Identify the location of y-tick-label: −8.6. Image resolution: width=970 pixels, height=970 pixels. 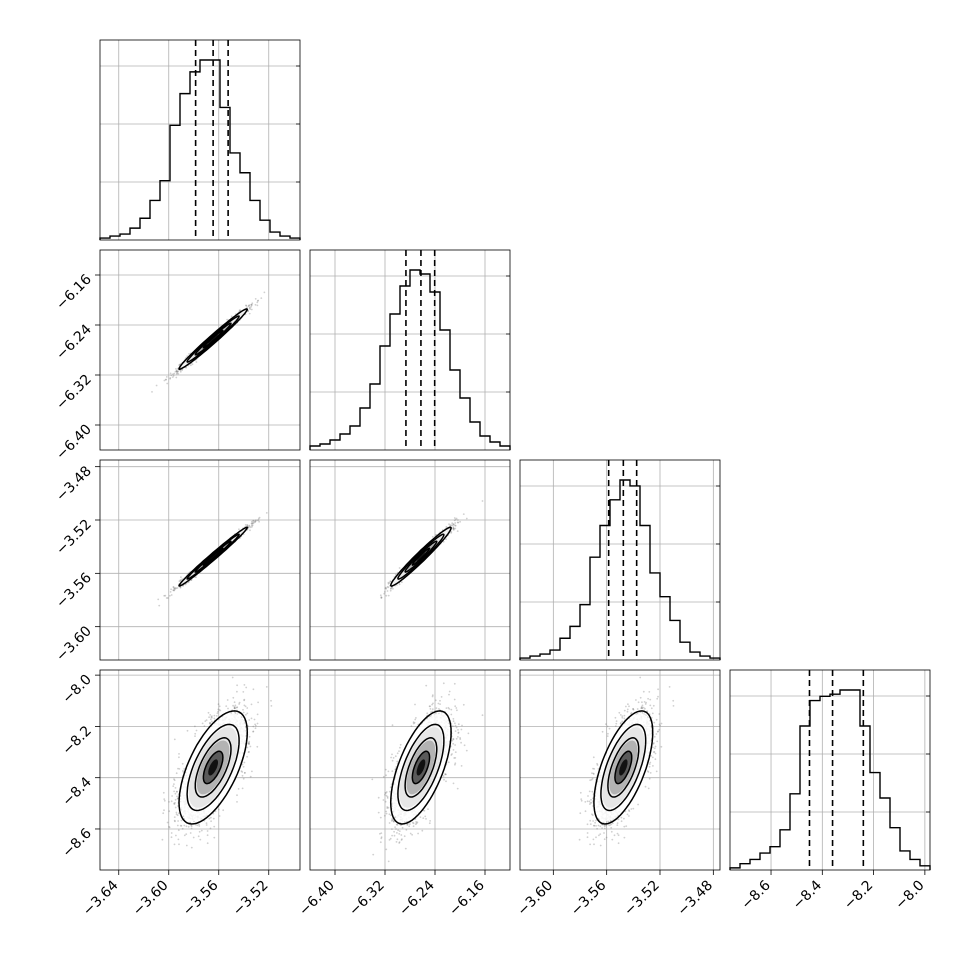
(76, 842).